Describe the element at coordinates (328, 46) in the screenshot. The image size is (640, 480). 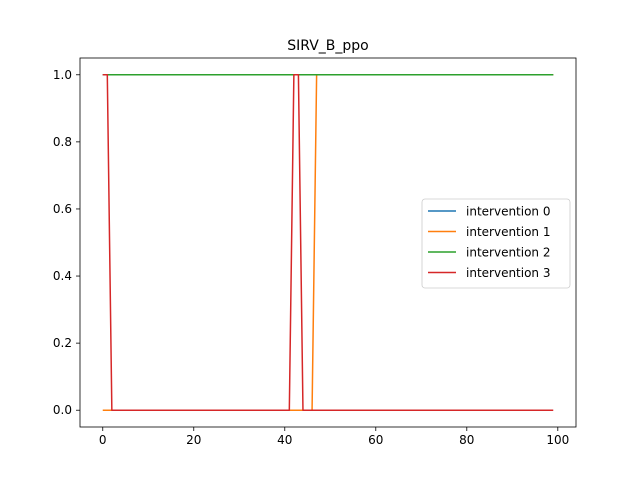
I see `chart-title: SIRV_B_ppo` at that location.